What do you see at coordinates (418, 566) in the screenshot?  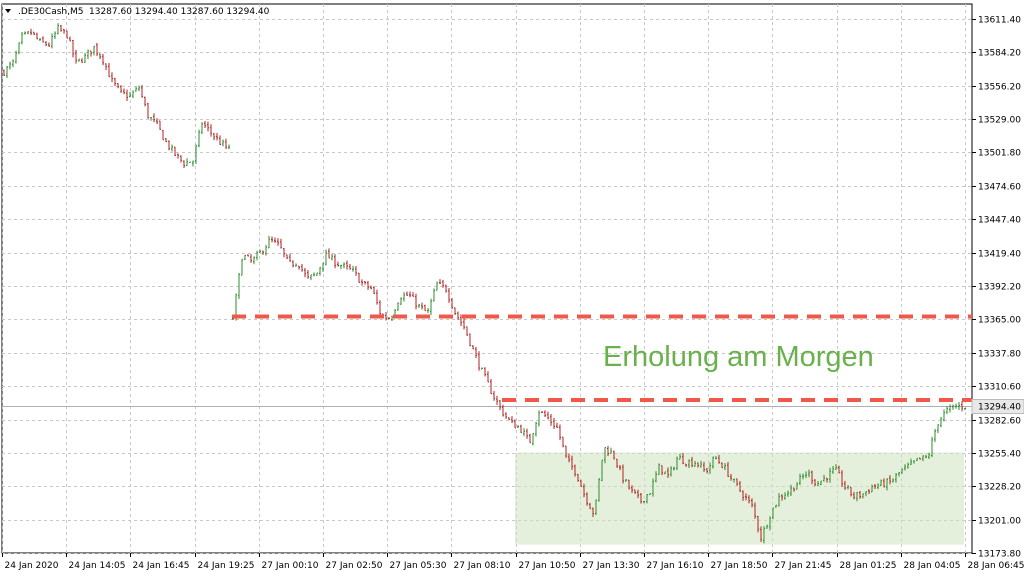 I see `x-tick-label: 27 Jan 05:30` at bounding box center [418, 566].